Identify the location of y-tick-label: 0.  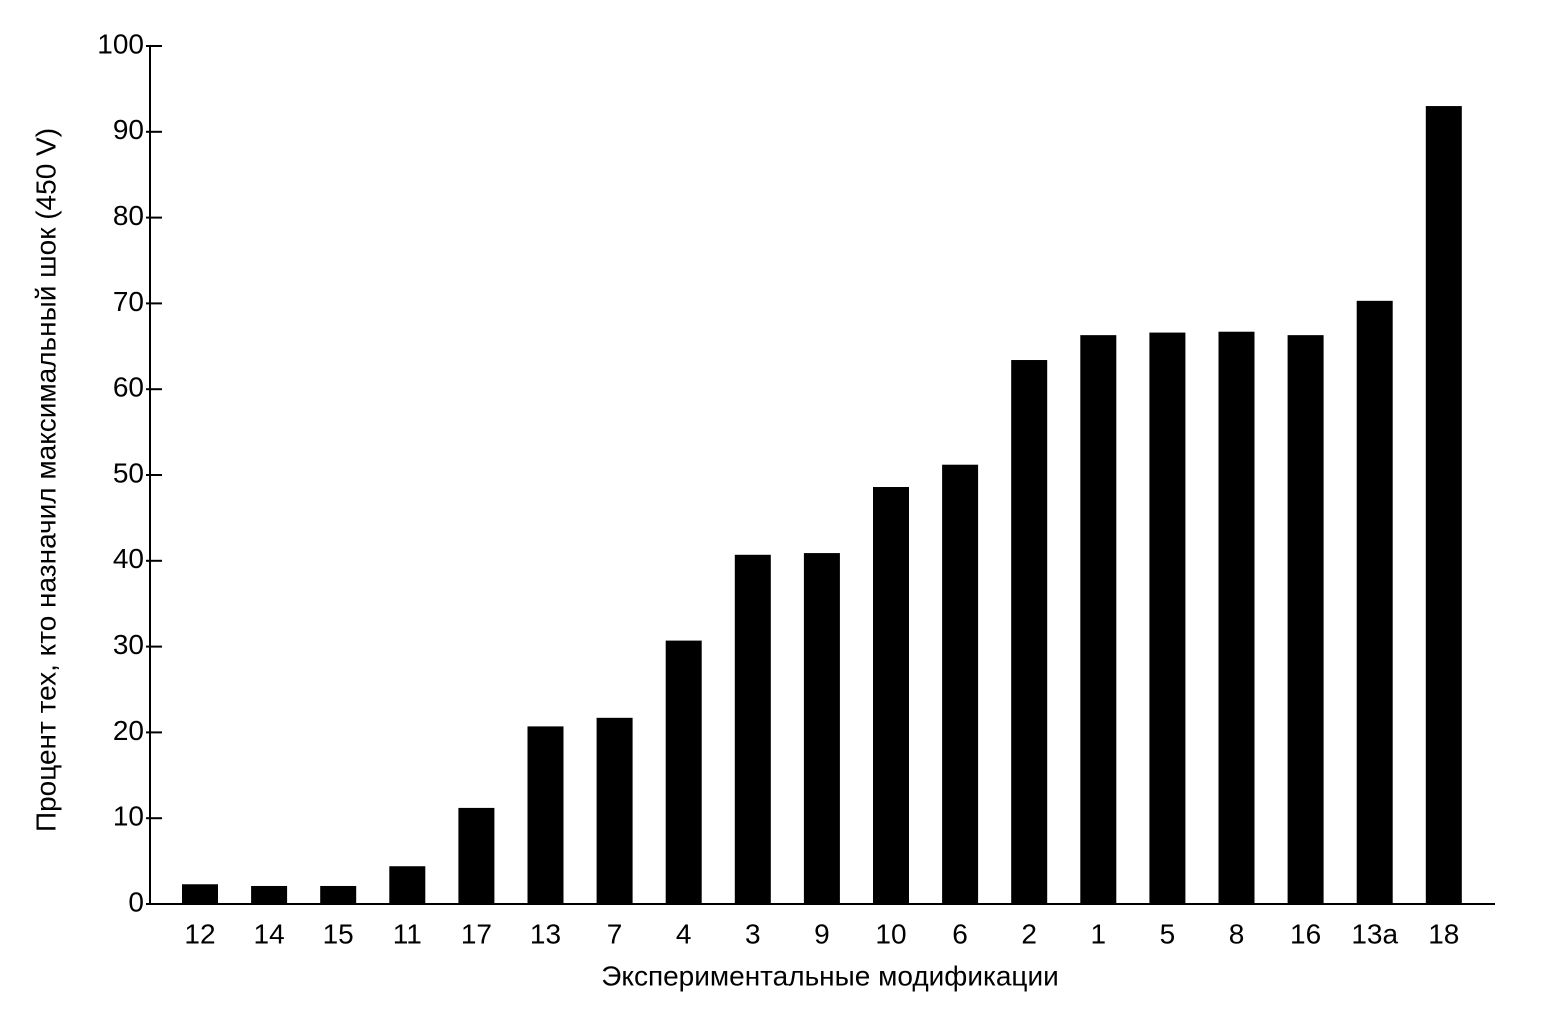
(136, 901).